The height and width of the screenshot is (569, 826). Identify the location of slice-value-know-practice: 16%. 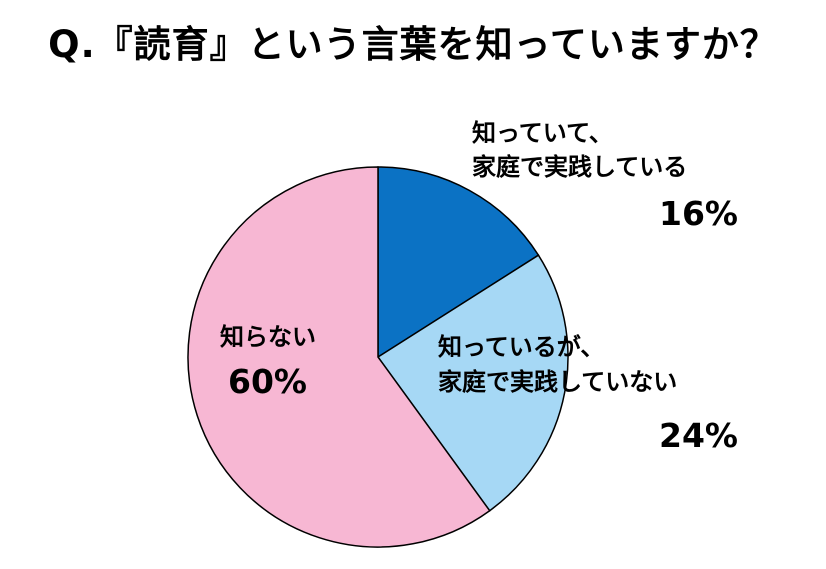
(698, 213).